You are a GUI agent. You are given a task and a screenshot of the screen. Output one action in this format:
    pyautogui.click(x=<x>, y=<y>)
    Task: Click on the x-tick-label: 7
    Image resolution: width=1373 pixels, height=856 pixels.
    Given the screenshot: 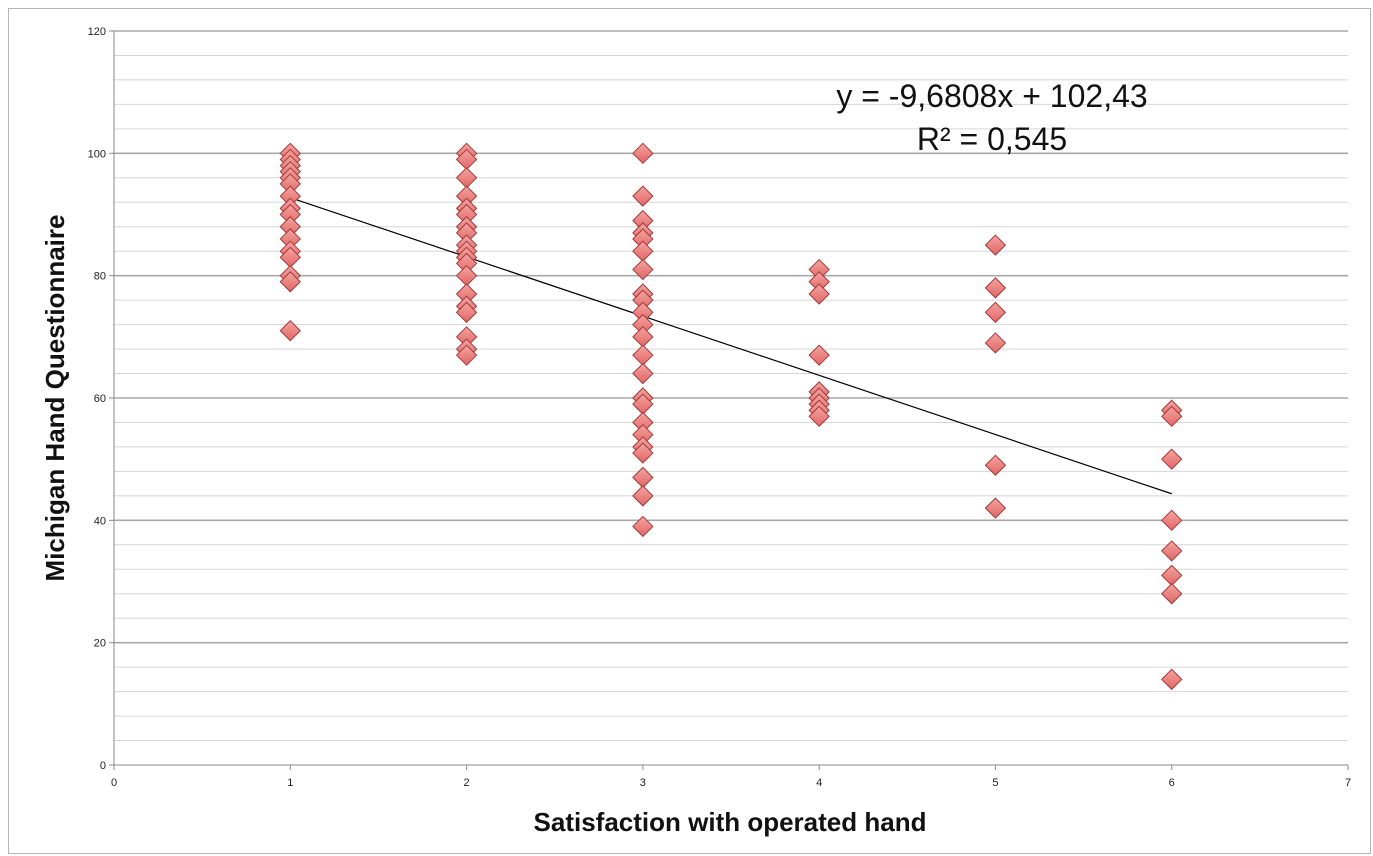 What is the action you would take?
    pyautogui.click(x=1348, y=783)
    